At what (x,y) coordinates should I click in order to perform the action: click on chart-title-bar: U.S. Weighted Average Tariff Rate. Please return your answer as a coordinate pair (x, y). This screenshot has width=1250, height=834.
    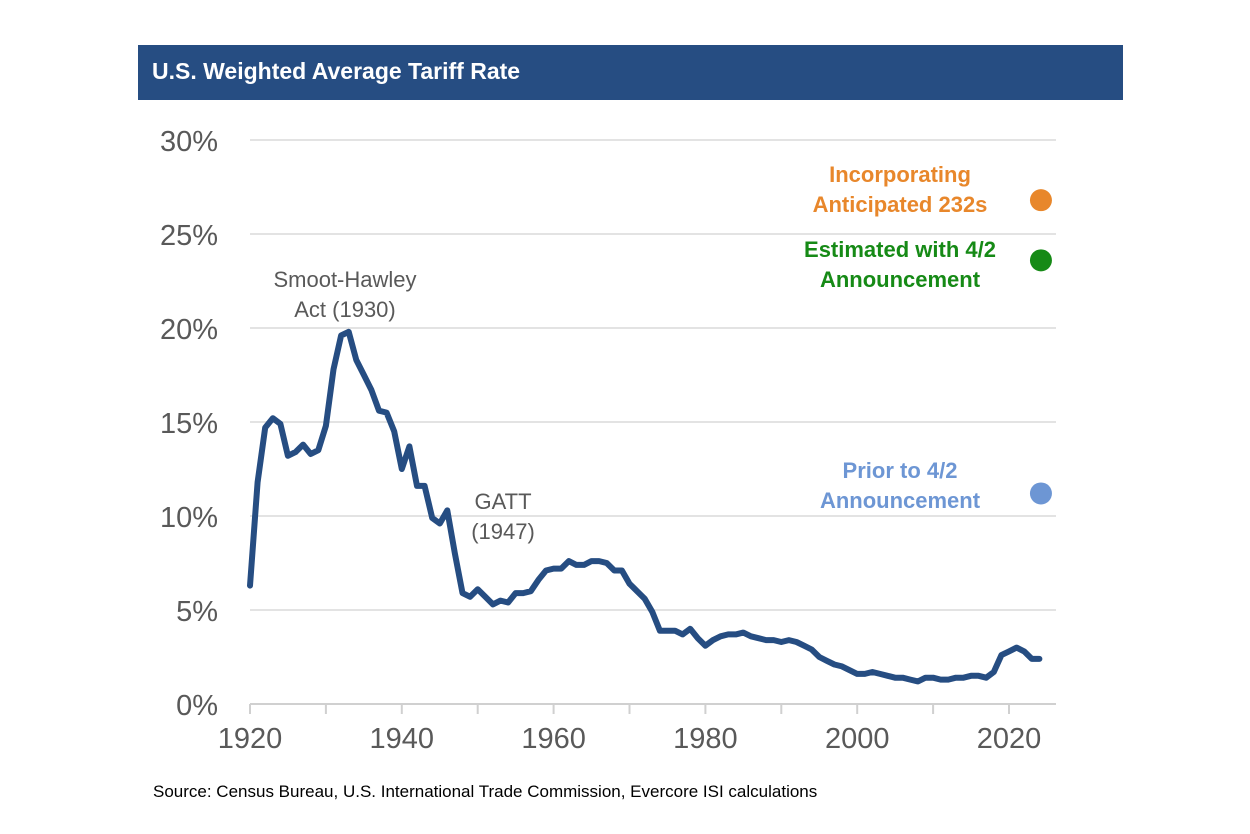
    Looking at the image, I should click on (630, 72).